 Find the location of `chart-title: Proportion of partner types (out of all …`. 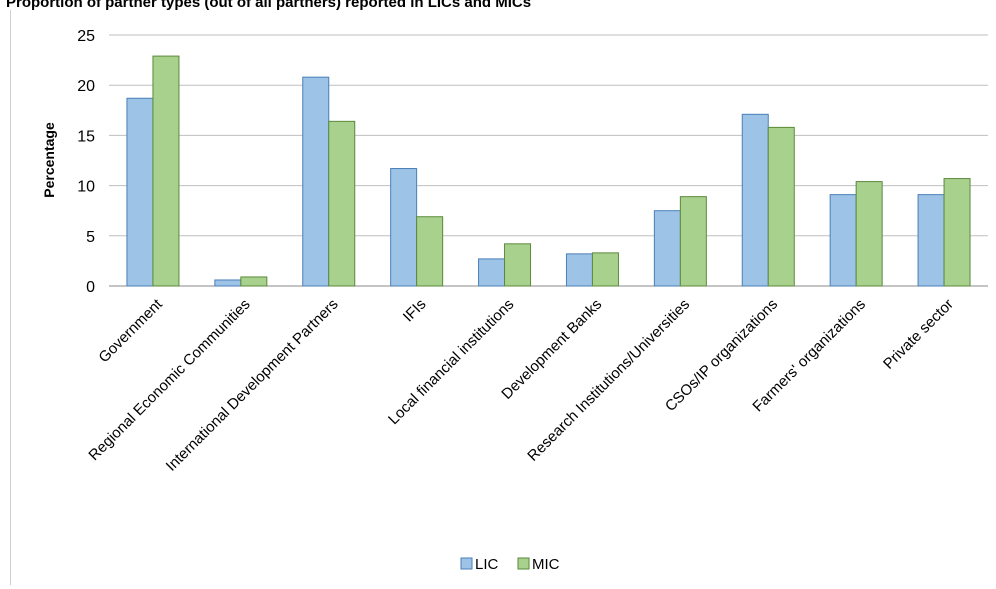

chart-title: Proportion of partner types (out of all … is located at coordinates (269, 5).